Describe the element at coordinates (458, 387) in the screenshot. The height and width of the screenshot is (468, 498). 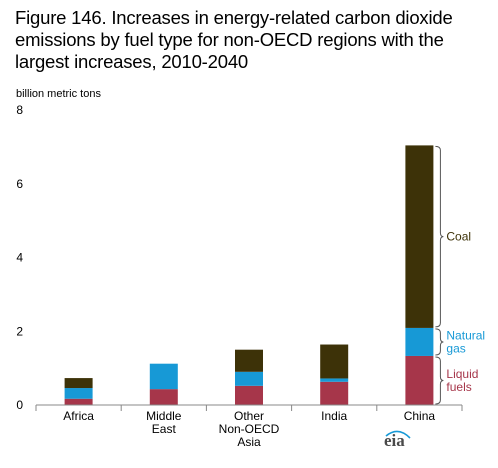
I see `series-label-0-line-1: fuels` at that location.